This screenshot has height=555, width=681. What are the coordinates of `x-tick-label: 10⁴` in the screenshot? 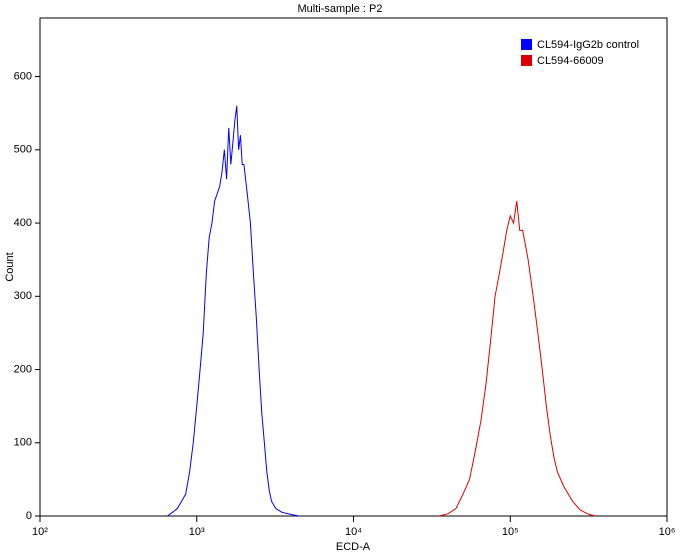 It's located at (353, 532).